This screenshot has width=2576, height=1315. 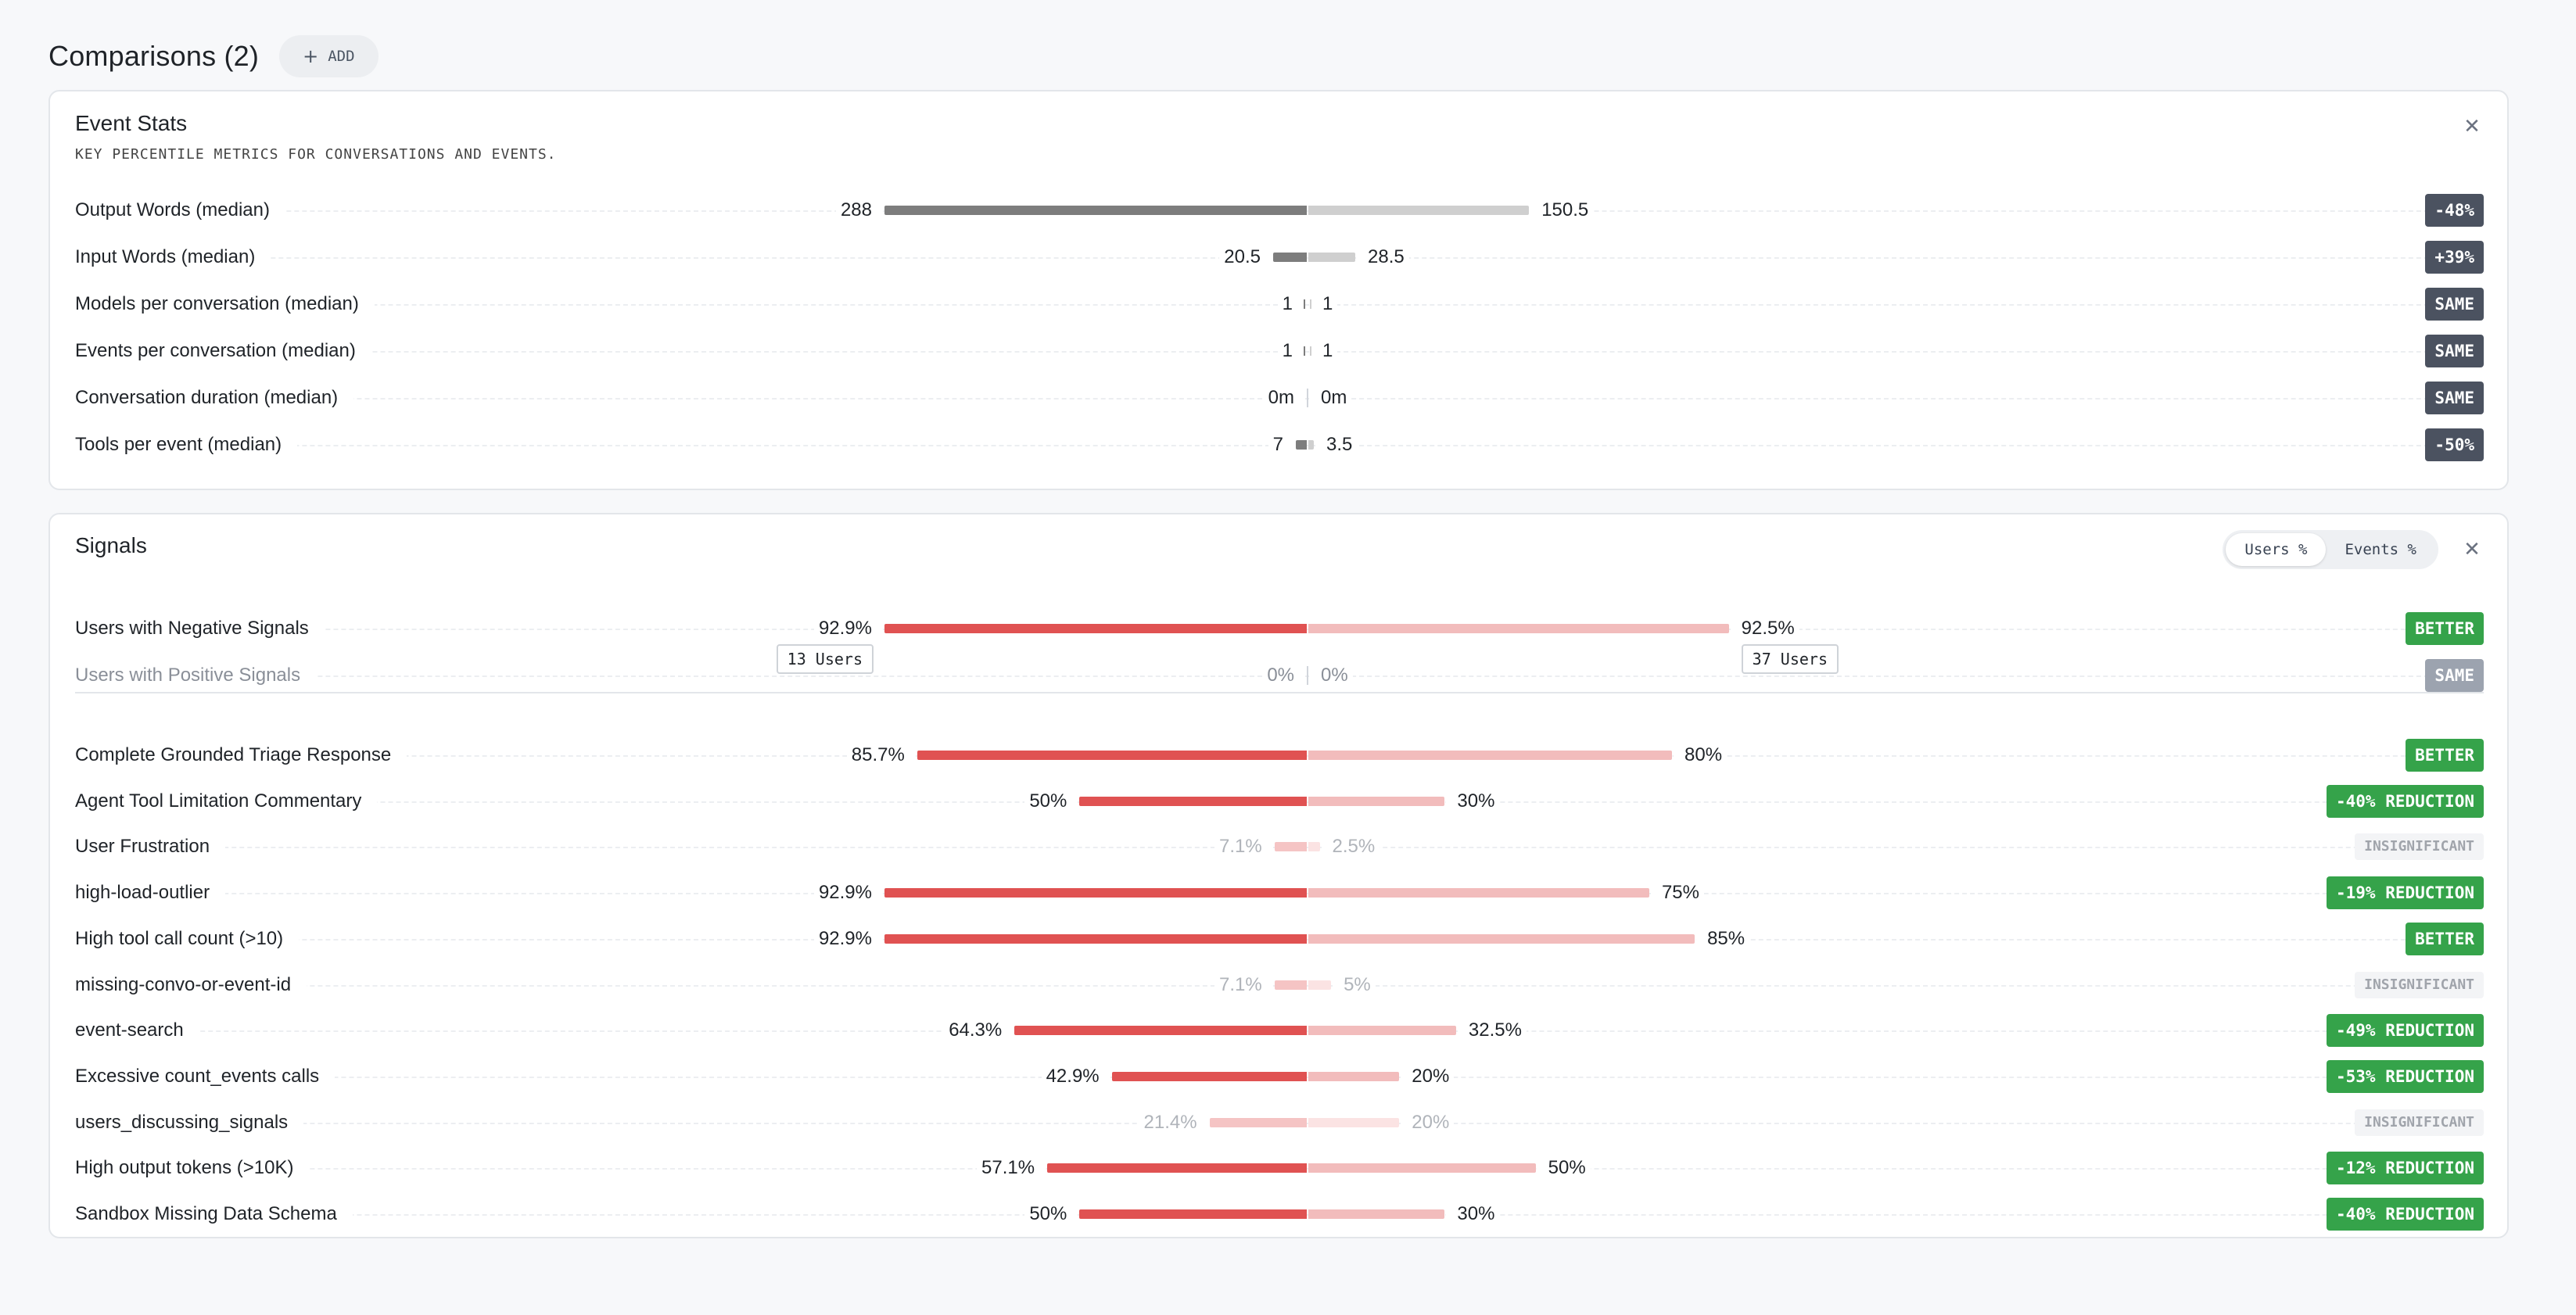 What do you see at coordinates (1331, 675) in the screenshot?
I see `right-value: 0%` at bounding box center [1331, 675].